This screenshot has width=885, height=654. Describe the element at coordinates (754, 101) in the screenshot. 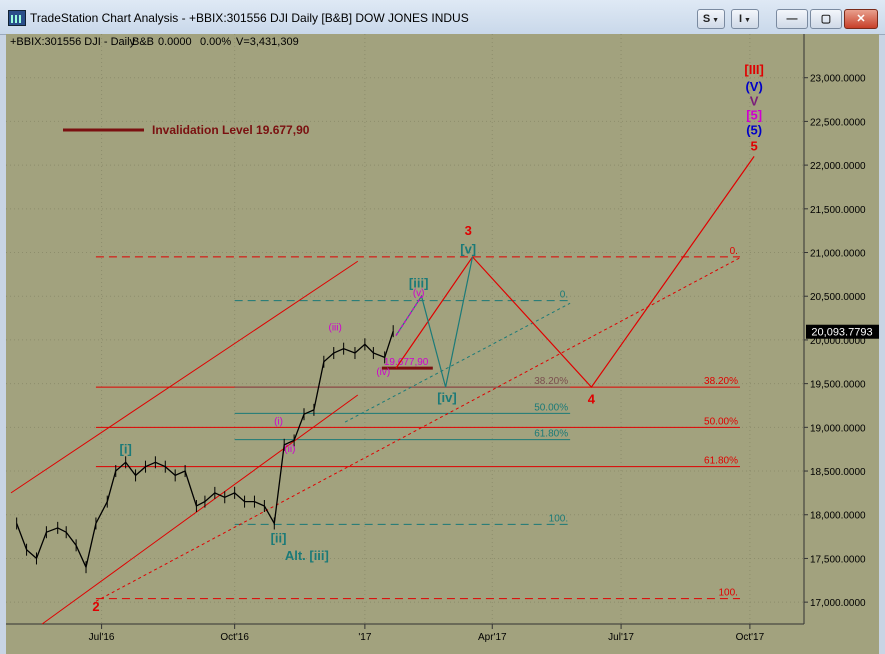

I see `wave-label: V` at that location.